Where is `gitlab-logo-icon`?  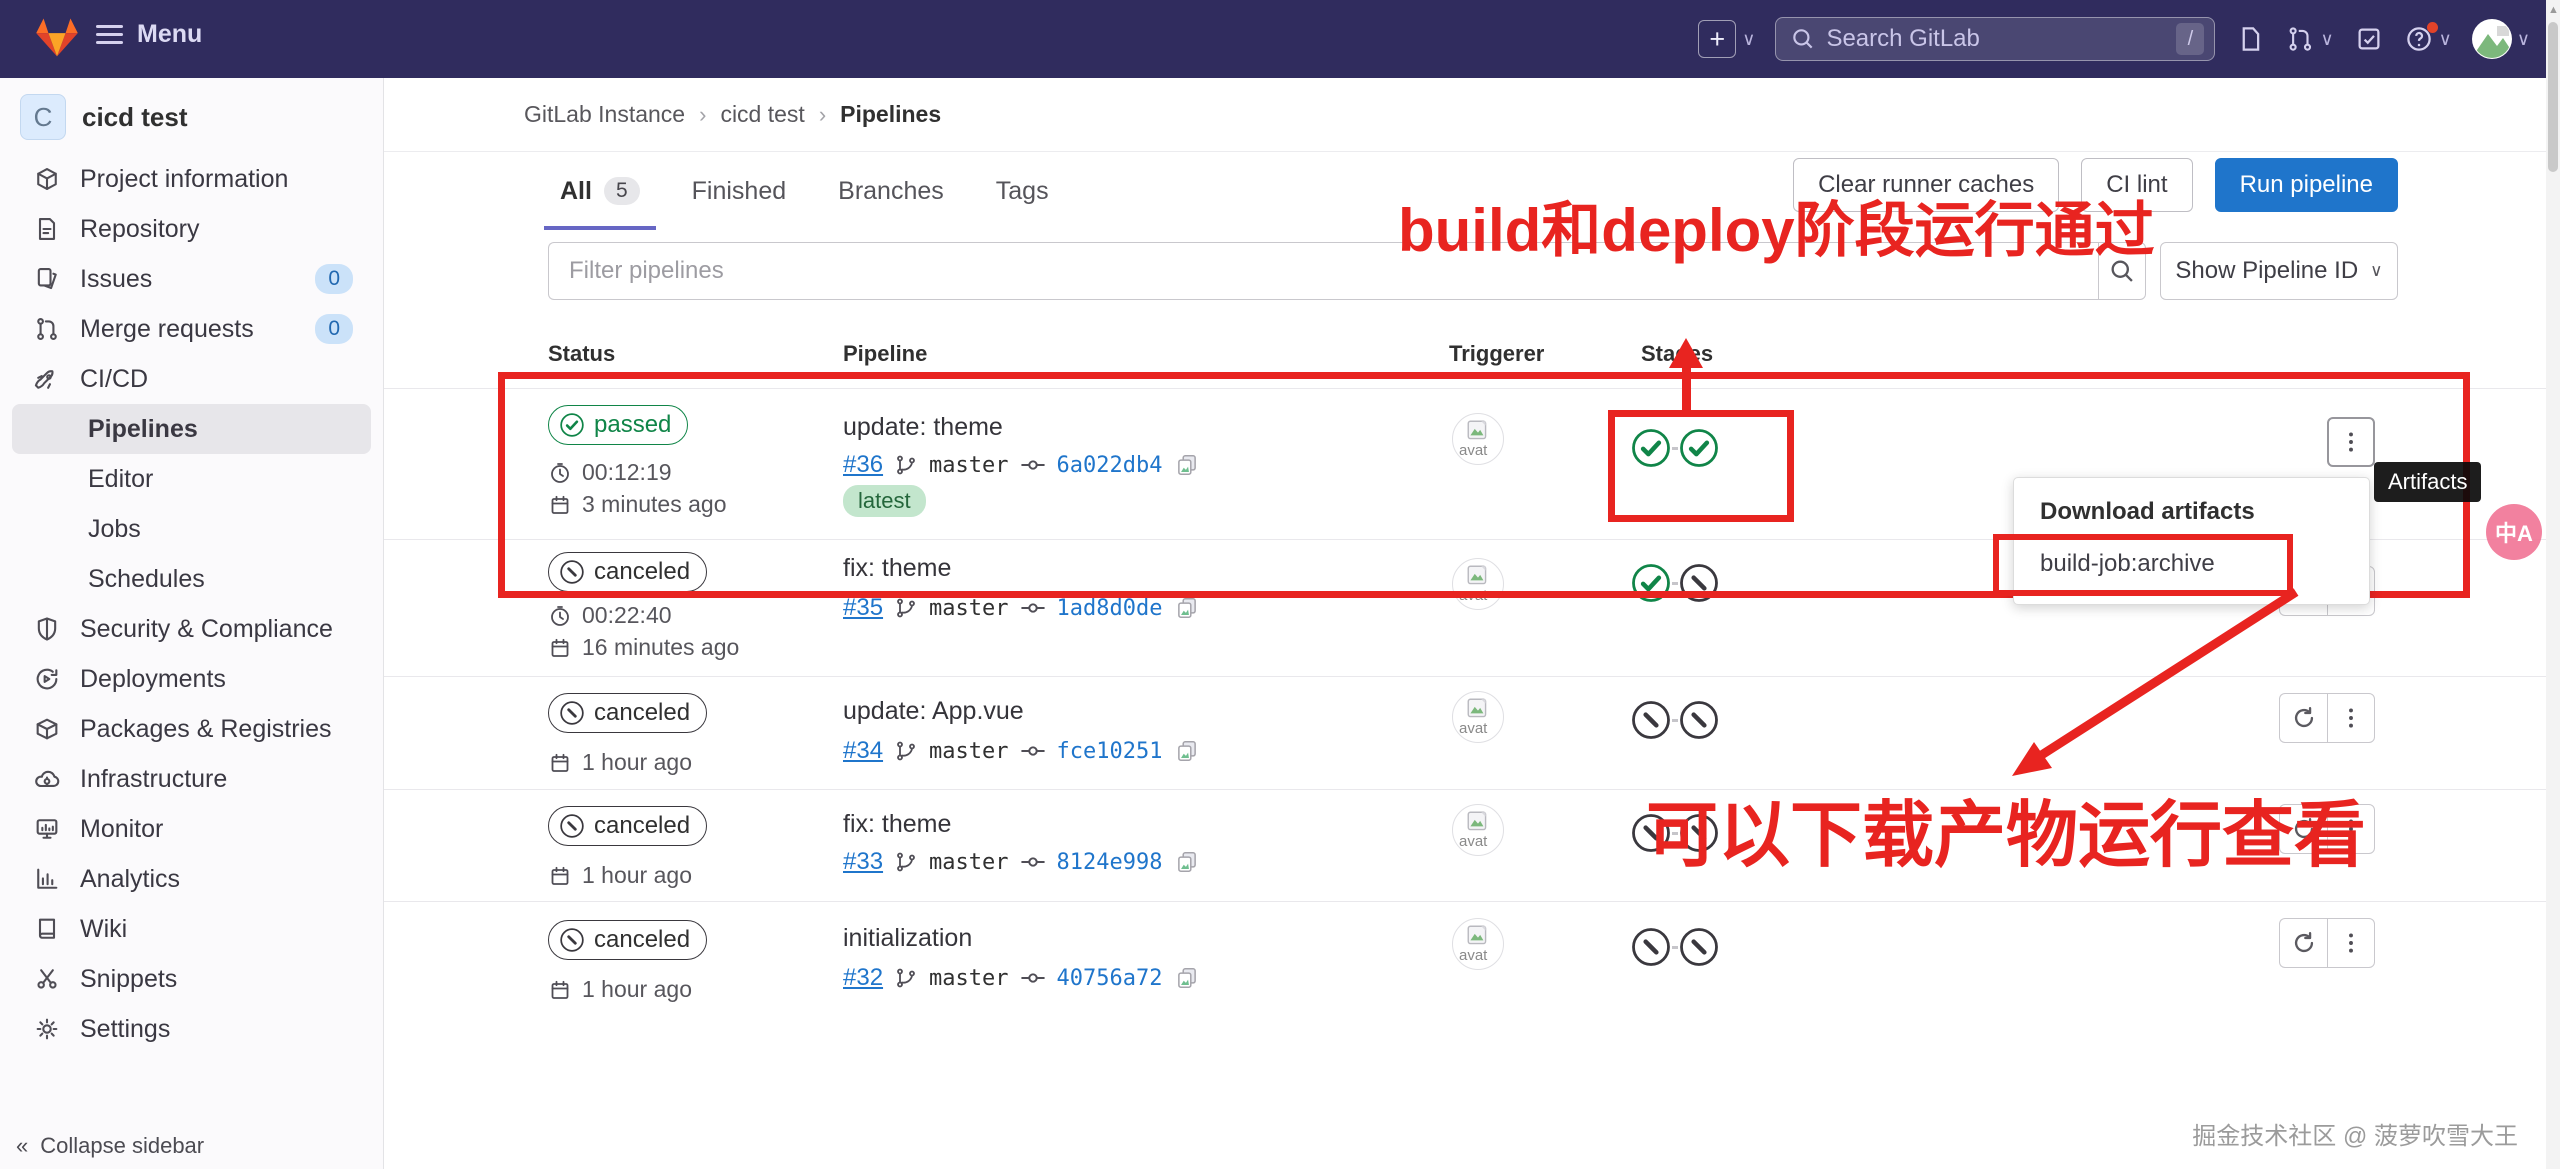
gitlab-logo-icon is located at coordinates (57, 38).